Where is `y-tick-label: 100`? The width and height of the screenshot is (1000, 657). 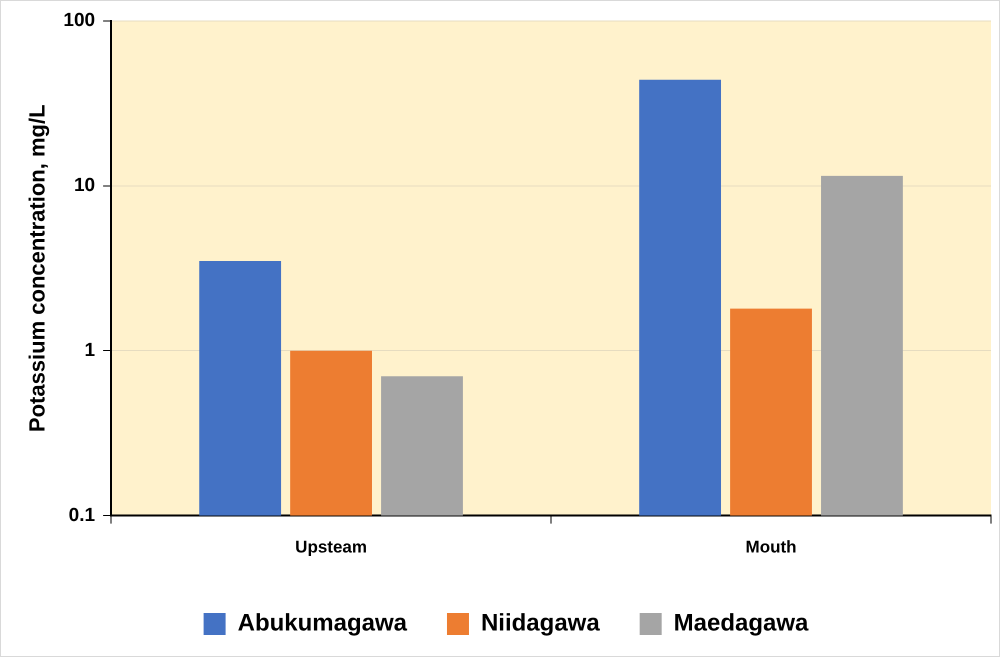
y-tick-label: 100 is located at coordinates (79, 21).